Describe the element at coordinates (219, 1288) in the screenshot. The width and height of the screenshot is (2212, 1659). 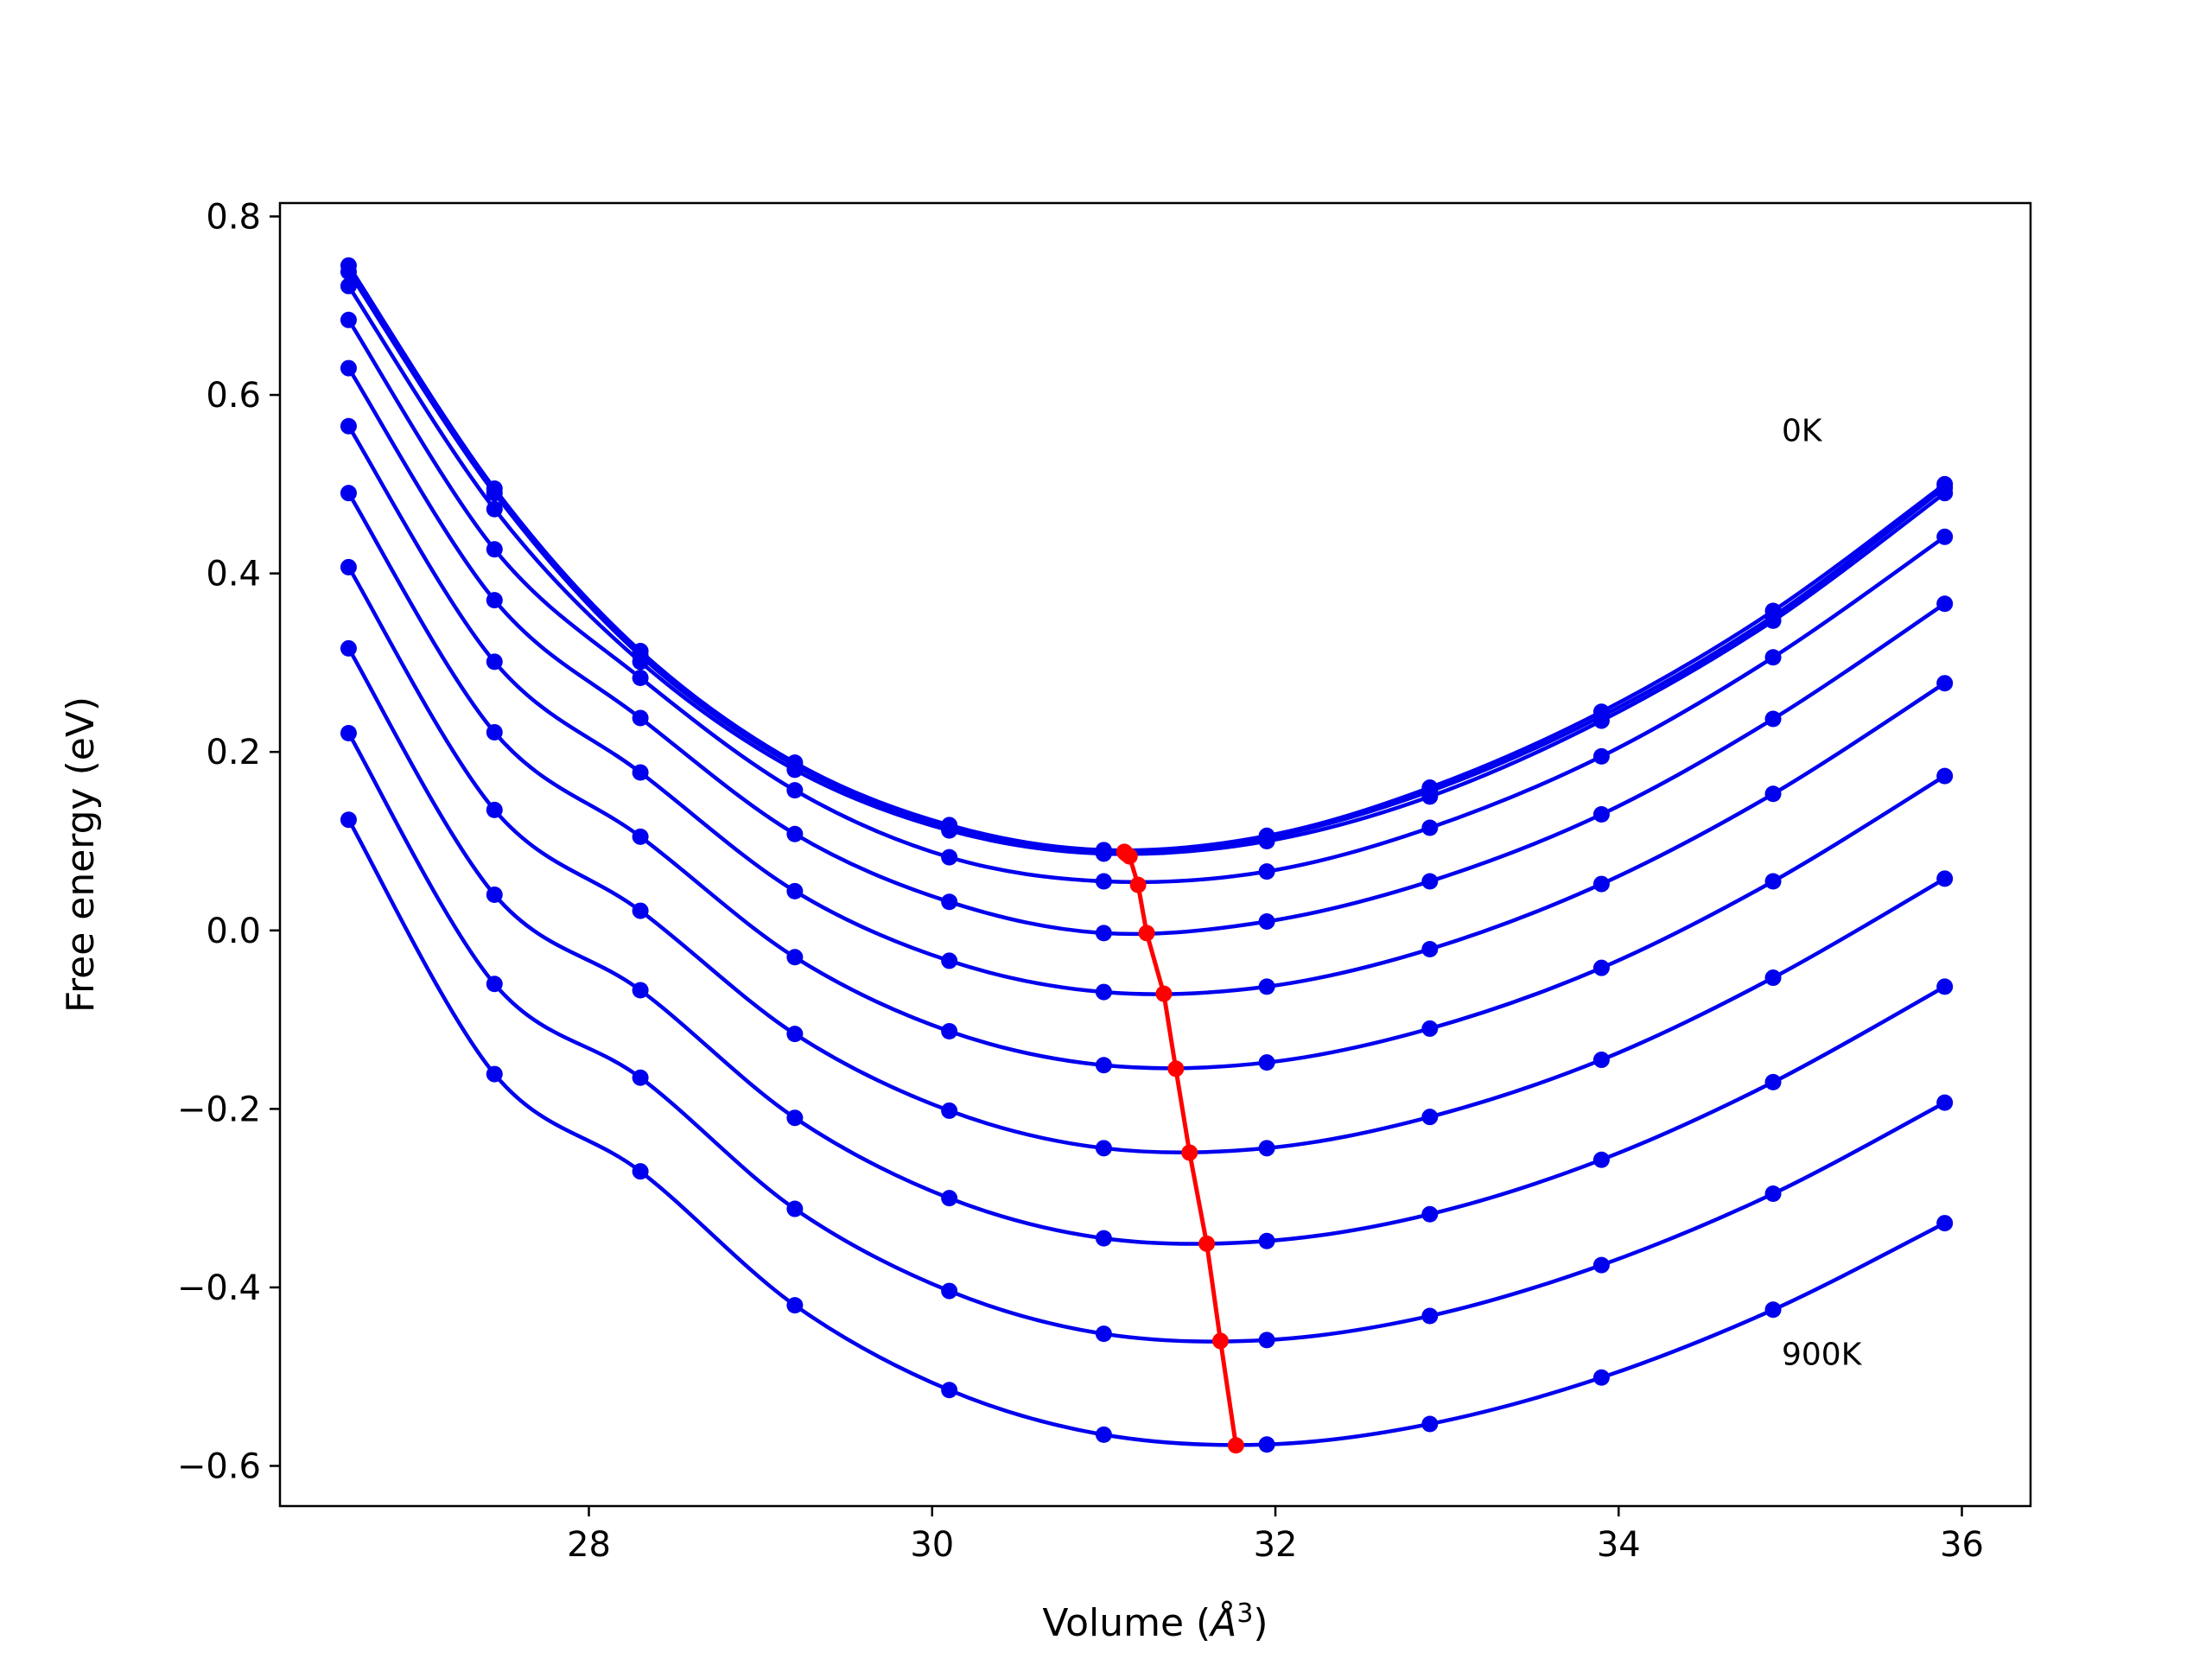
I see `y-tick-label: −0.4` at that location.